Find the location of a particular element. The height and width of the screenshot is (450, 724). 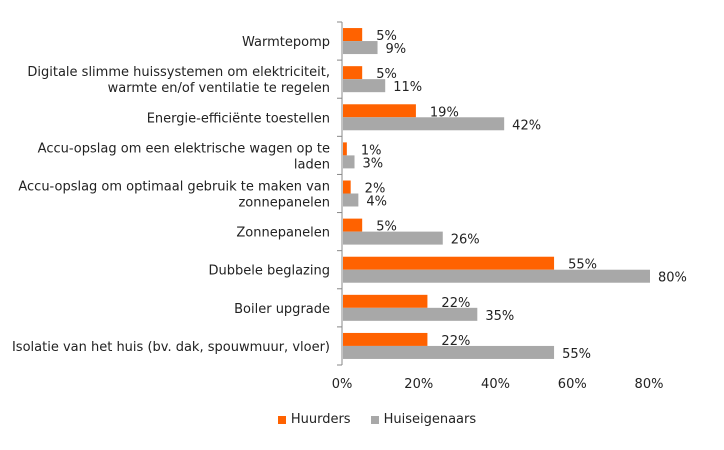

category-label: Boiler upgrade is located at coordinates (282, 309).